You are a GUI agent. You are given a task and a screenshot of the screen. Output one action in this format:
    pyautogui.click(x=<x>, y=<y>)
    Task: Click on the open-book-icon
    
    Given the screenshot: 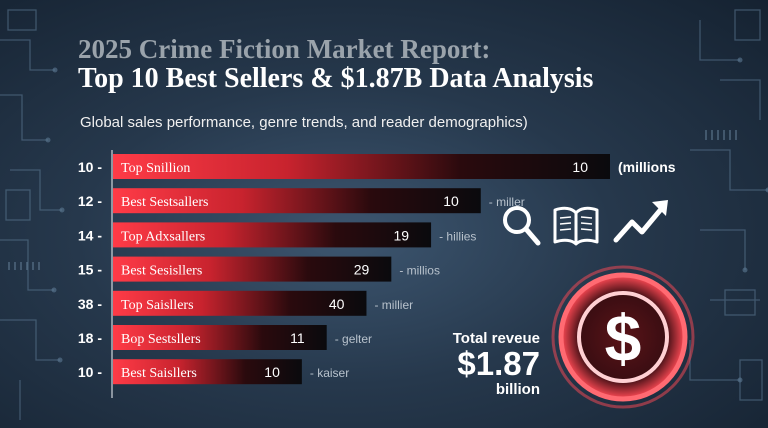 What is the action you would take?
    pyautogui.click(x=576, y=226)
    